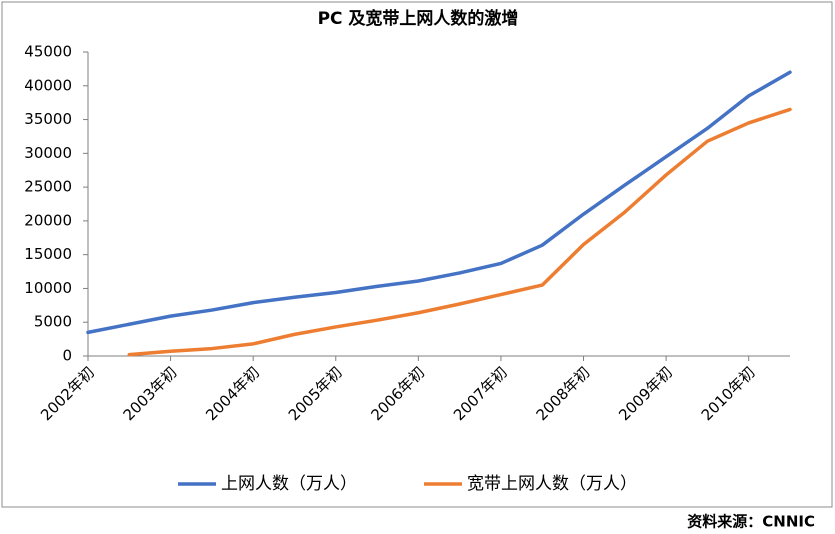 Image resolution: width=835 pixels, height=534 pixels. Describe the element at coordinates (48, 52) in the screenshot. I see `y-tick-label: 45000` at that location.